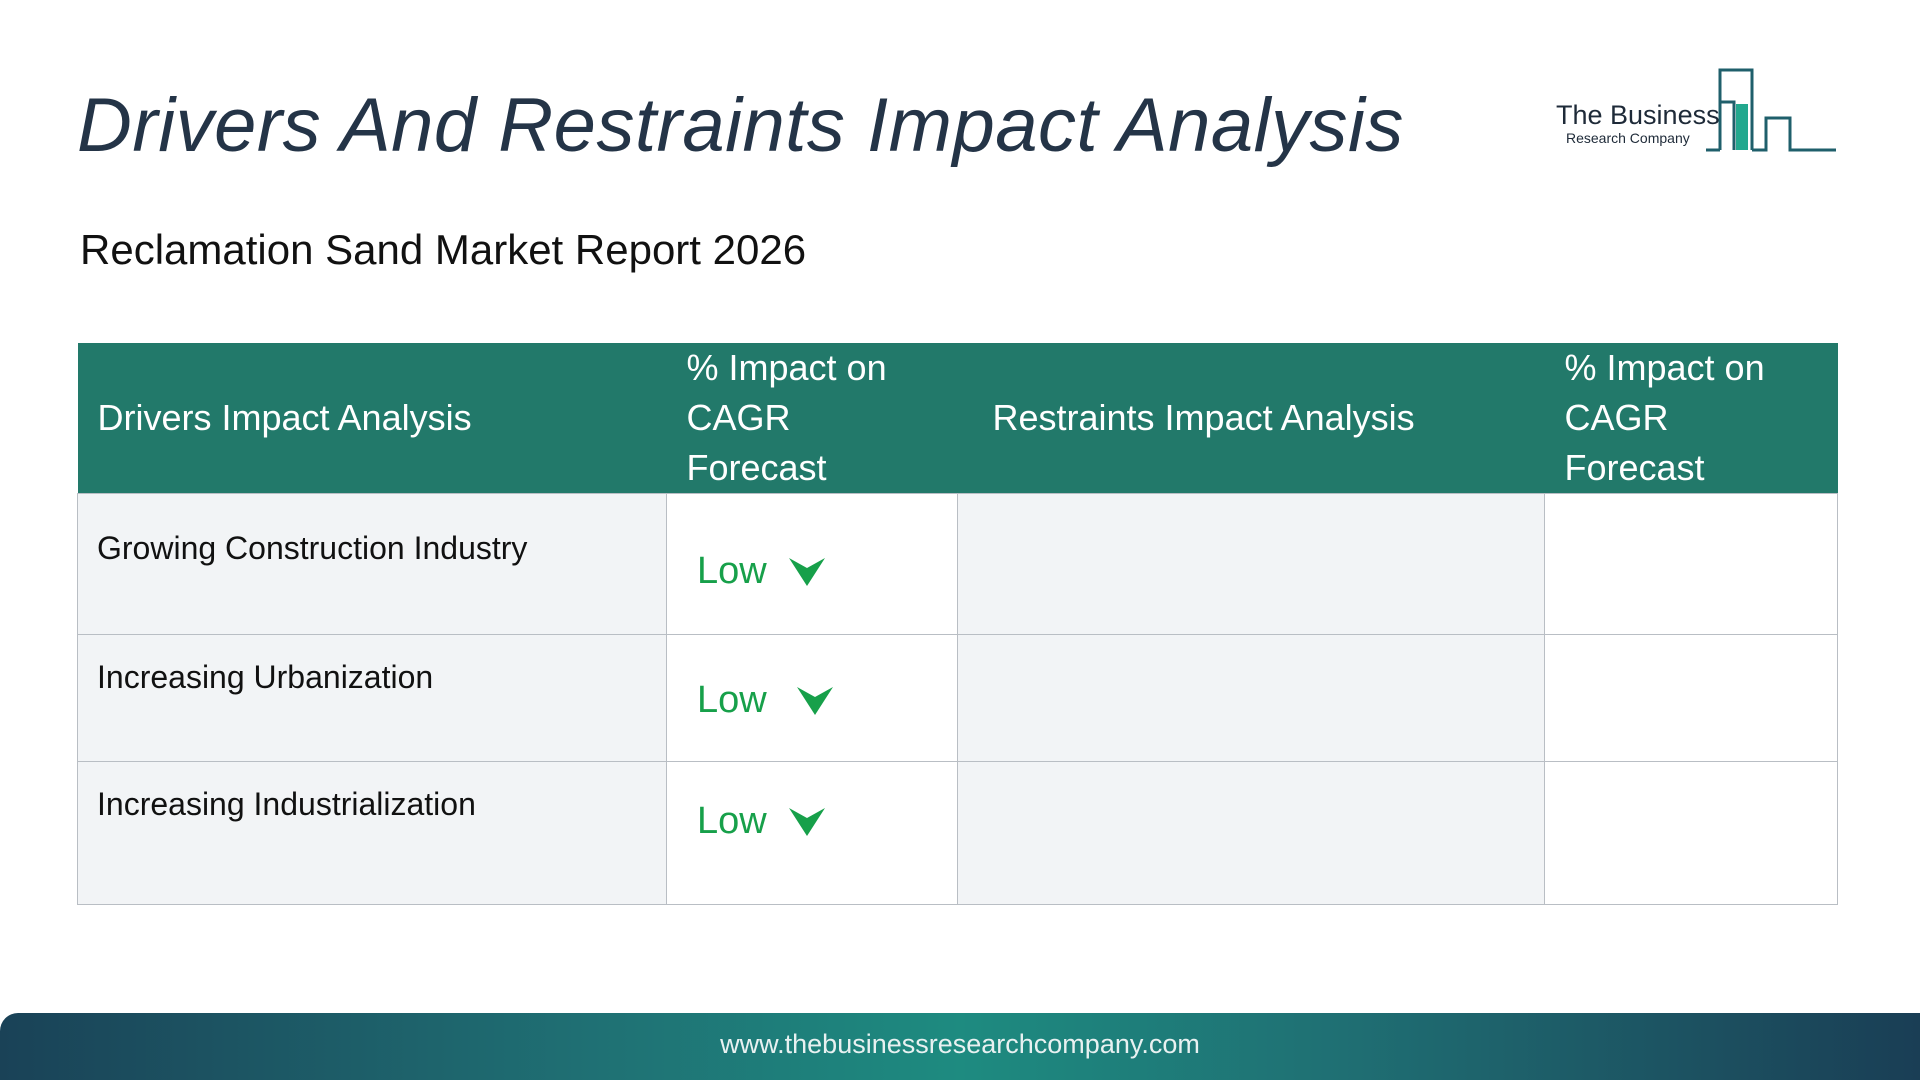  I want to click on logo-bars-icon, so click(1771, 110).